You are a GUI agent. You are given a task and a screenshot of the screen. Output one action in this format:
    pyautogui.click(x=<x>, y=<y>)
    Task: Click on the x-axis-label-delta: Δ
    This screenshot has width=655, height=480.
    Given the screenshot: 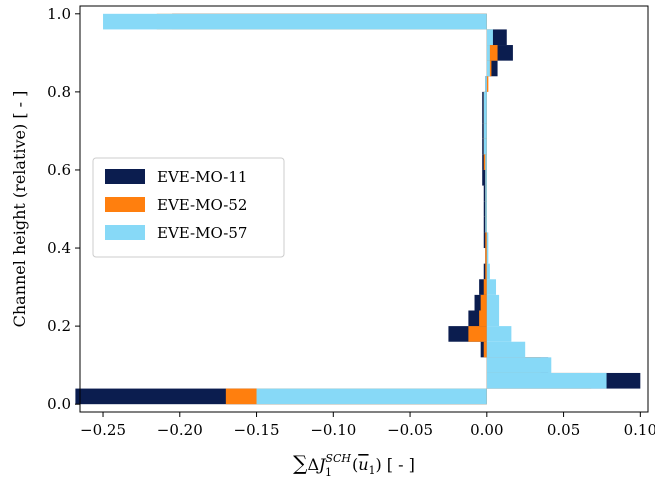 What is the action you would take?
    pyautogui.click(x=313, y=464)
    